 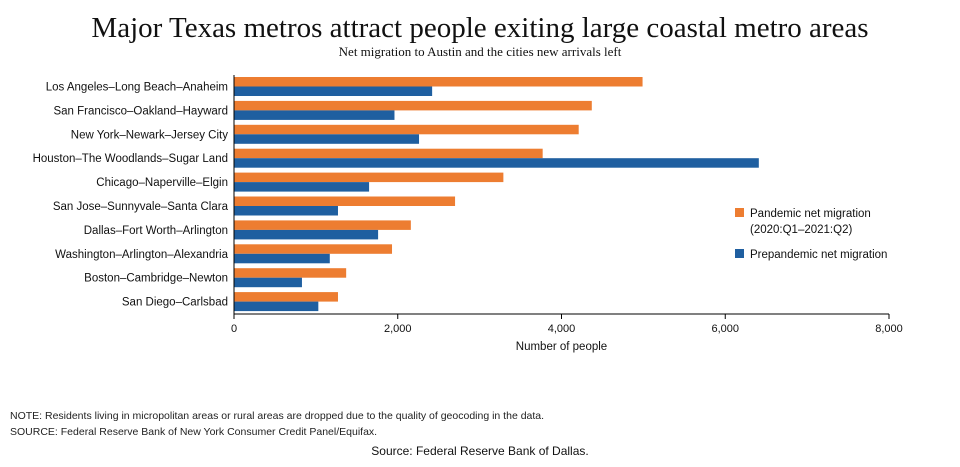 I want to click on x-axis-label: Number of people, so click(x=561, y=347).